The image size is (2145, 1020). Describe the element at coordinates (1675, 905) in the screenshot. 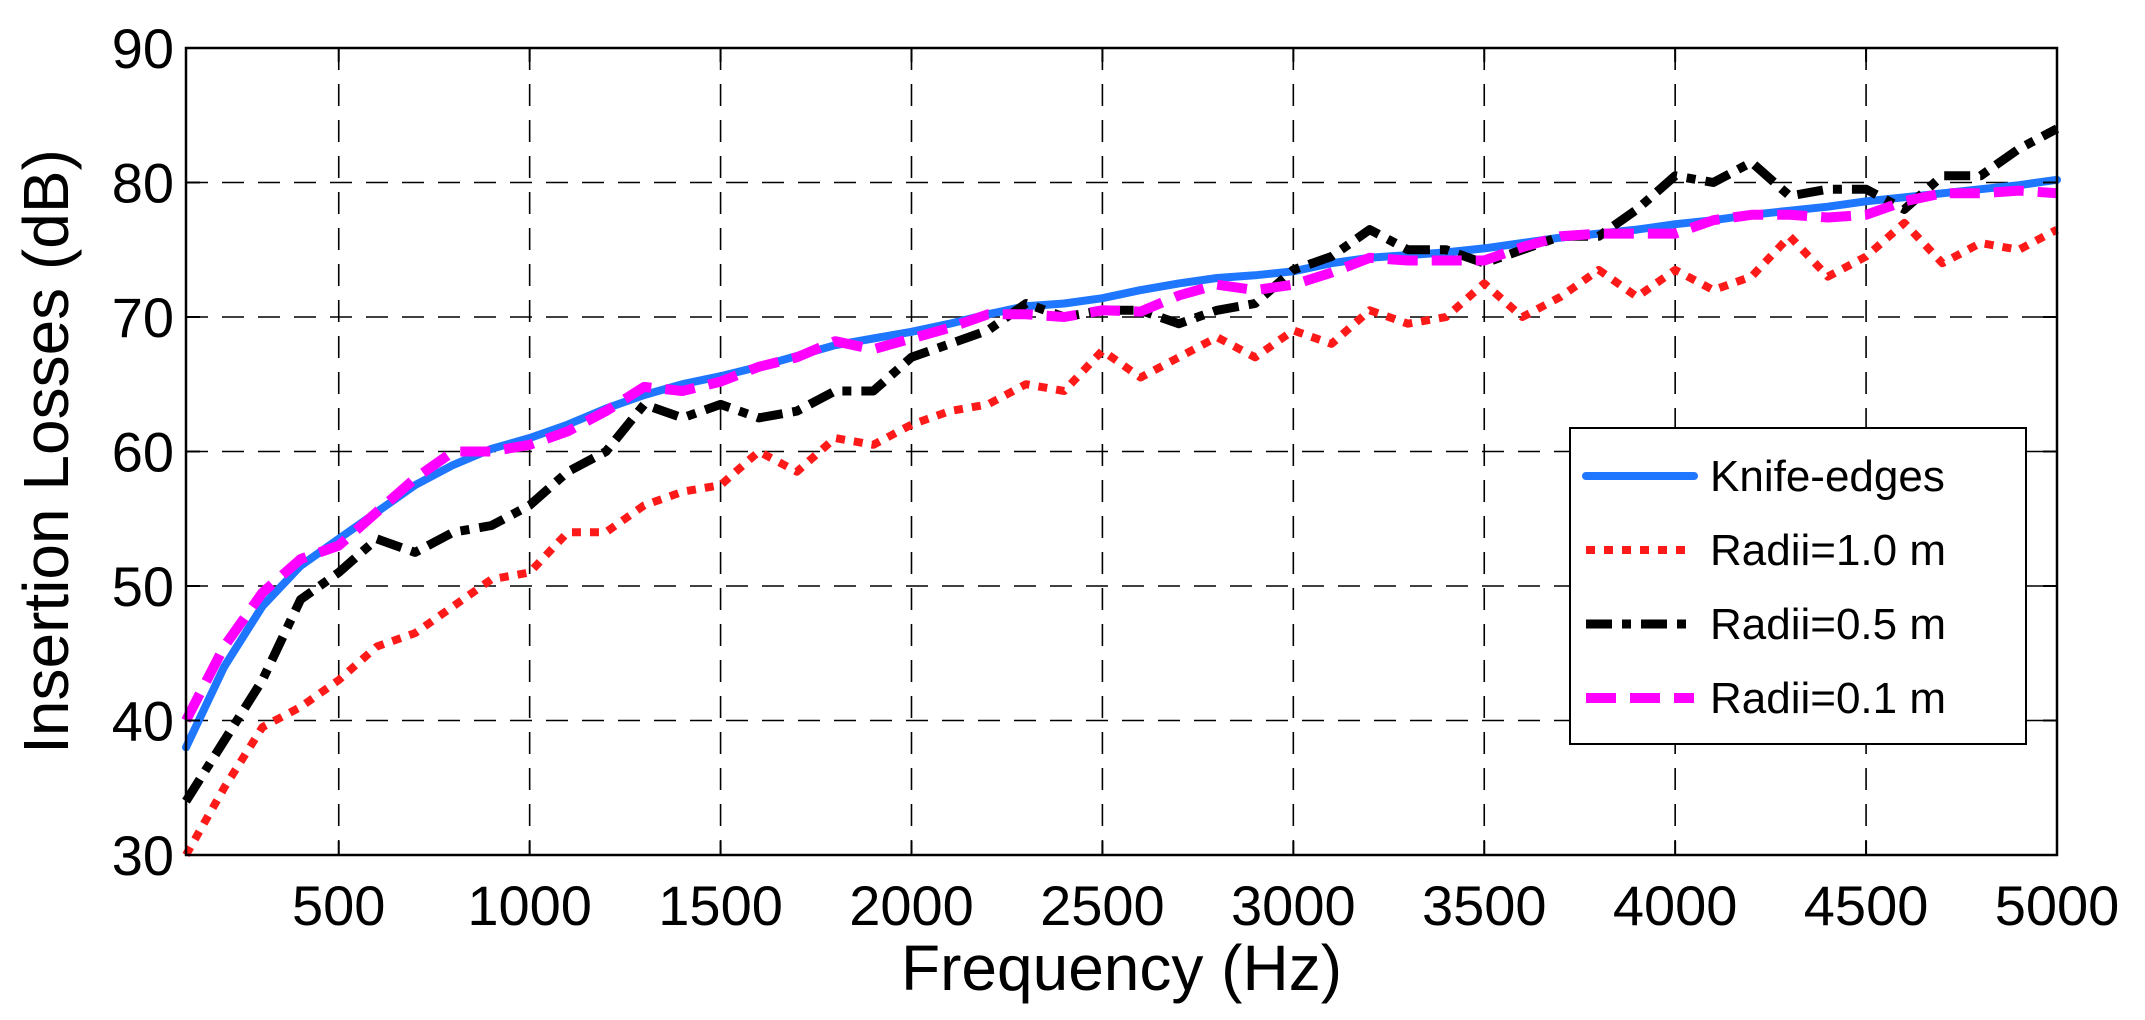

I see `x-tick-label: 4000` at that location.